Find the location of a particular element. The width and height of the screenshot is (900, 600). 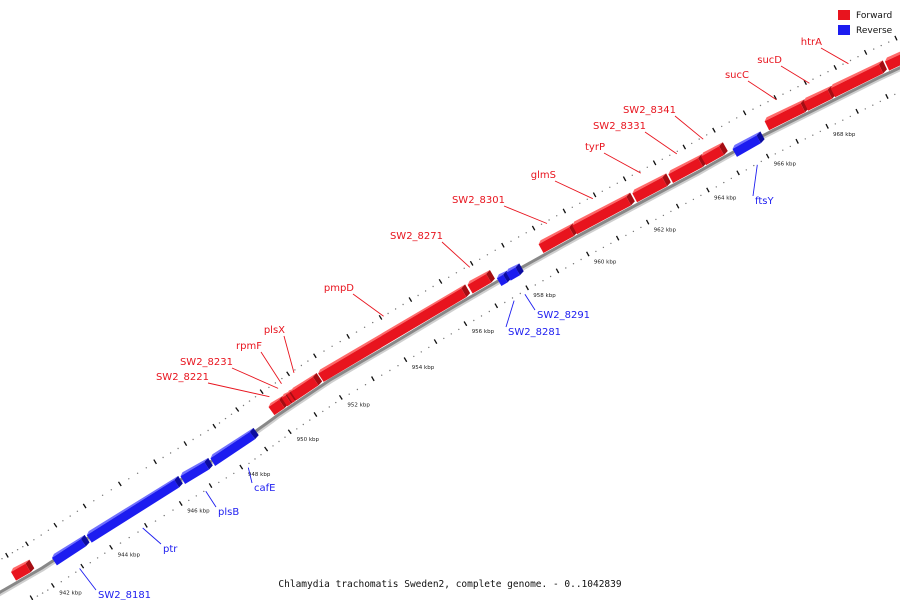

gene-label: ftsY is located at coordinates (764, 201).